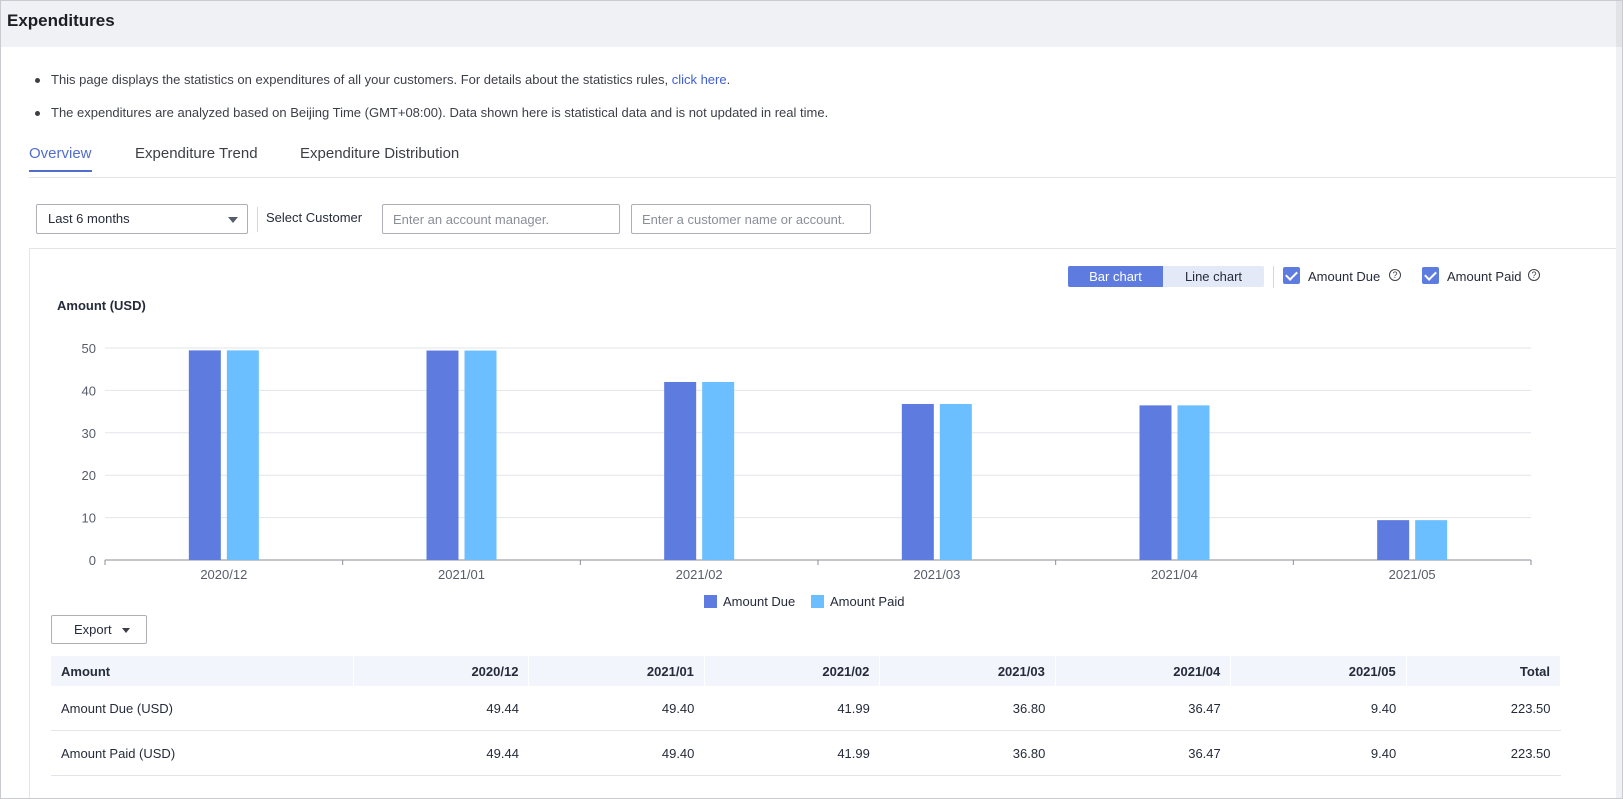 This screenshot has width=1623, height=799. Describe the element at coordinates (92, 560) in the screenshot. I see `y-tick-label: 0` at that location.